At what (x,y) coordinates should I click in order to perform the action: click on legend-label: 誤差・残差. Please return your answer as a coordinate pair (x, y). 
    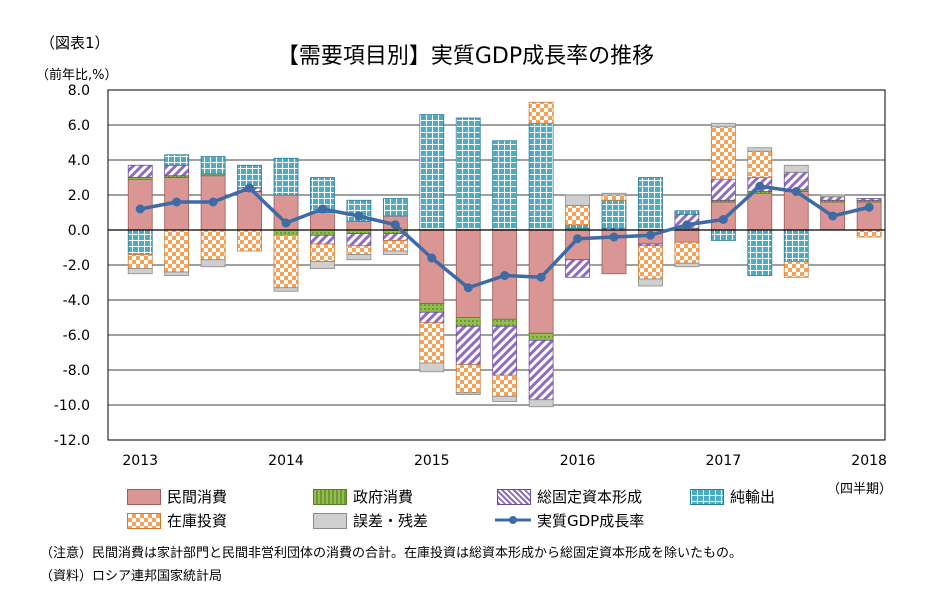
    Looking at the image, I should click on (391, 521).